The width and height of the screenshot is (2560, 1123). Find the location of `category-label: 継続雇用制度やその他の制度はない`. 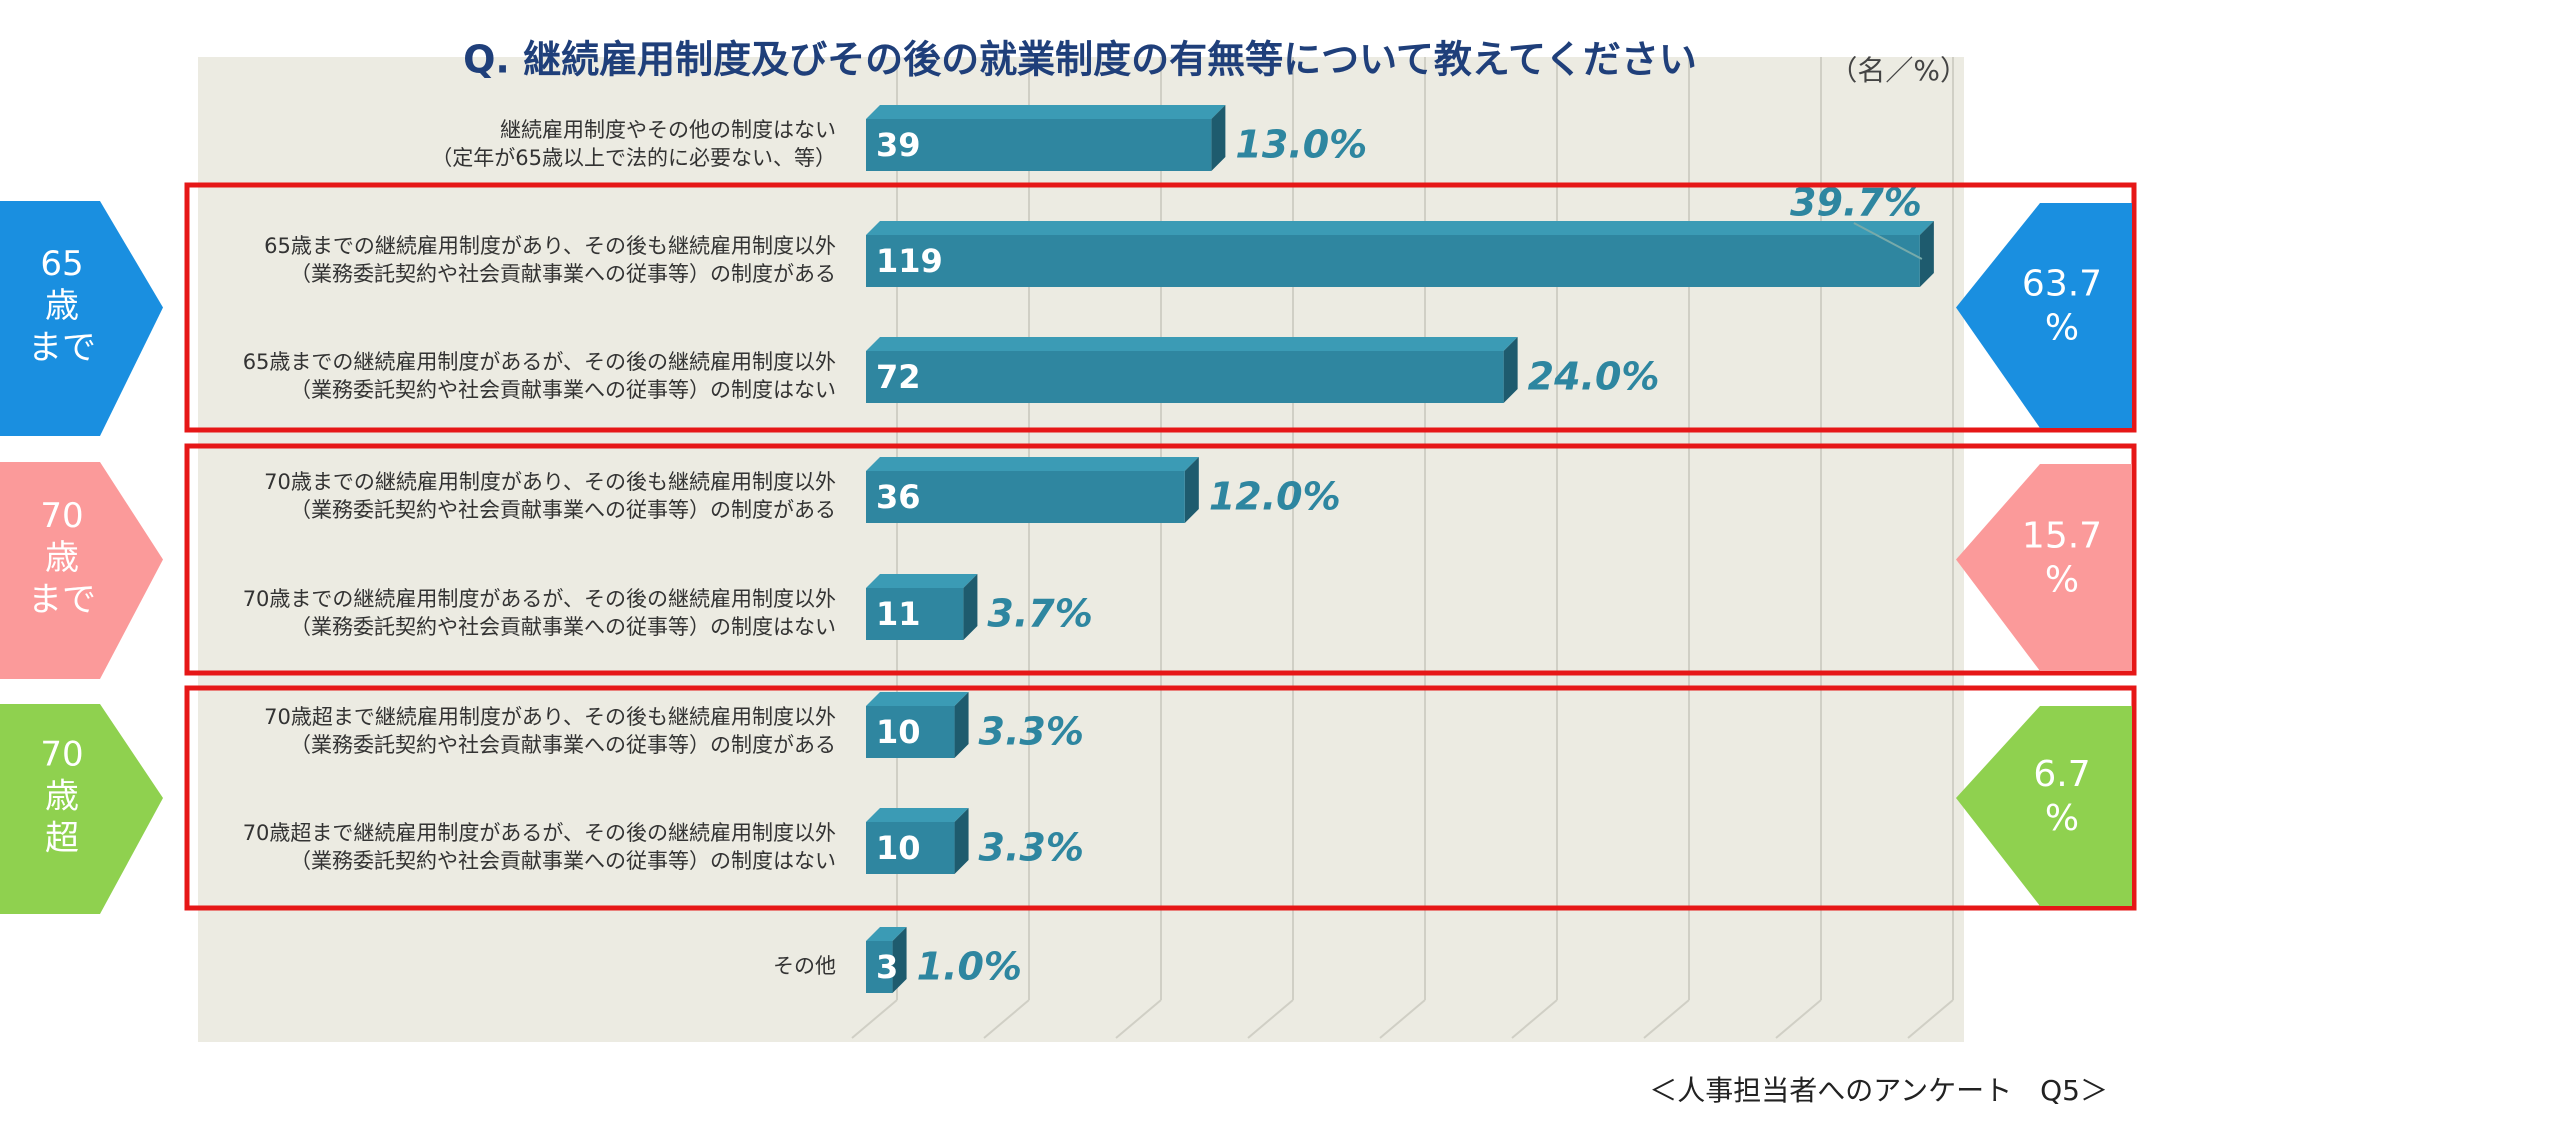

category-label: 継続雇用制度やその他の制度はない is located at coordinates (668, 130).